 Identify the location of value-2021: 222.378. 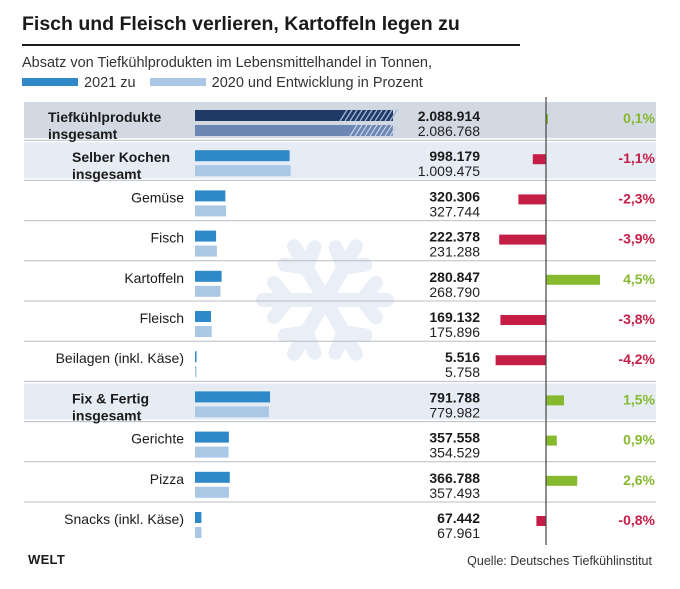
(454, 237).